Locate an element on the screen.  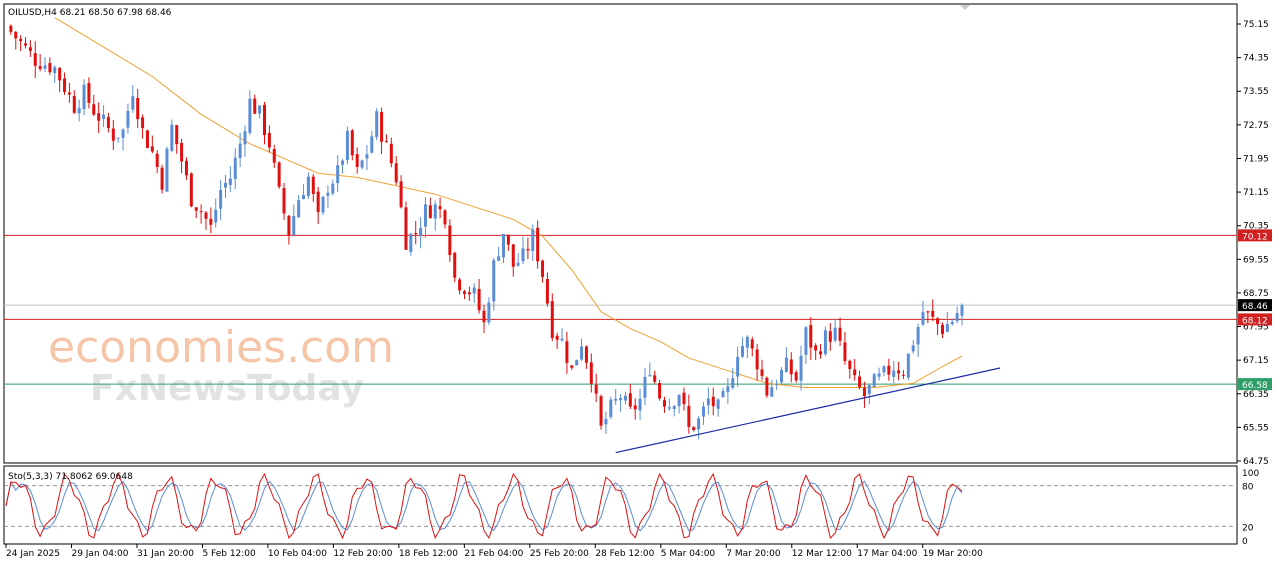
stoch-pane-frame is located at coordinates (620, 505).